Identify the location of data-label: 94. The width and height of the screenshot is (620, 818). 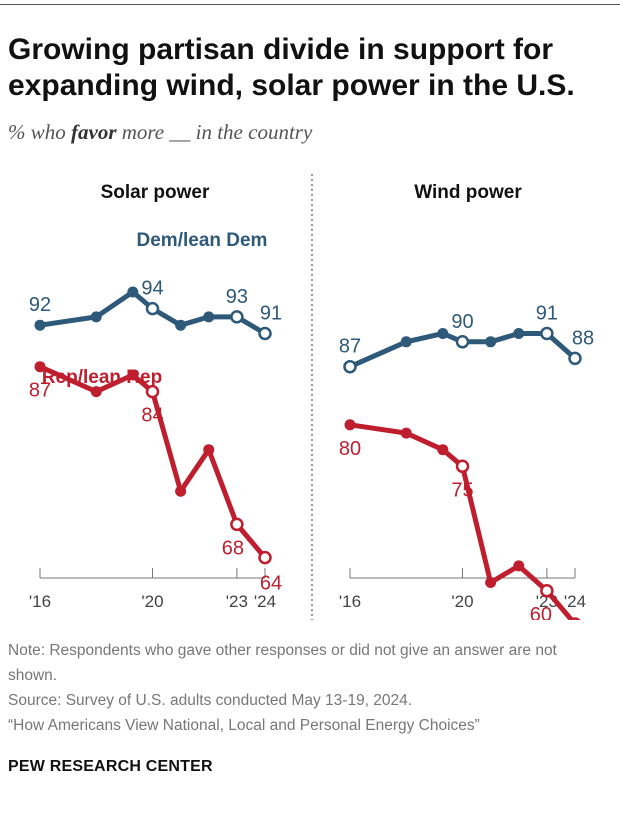
(152, 289).